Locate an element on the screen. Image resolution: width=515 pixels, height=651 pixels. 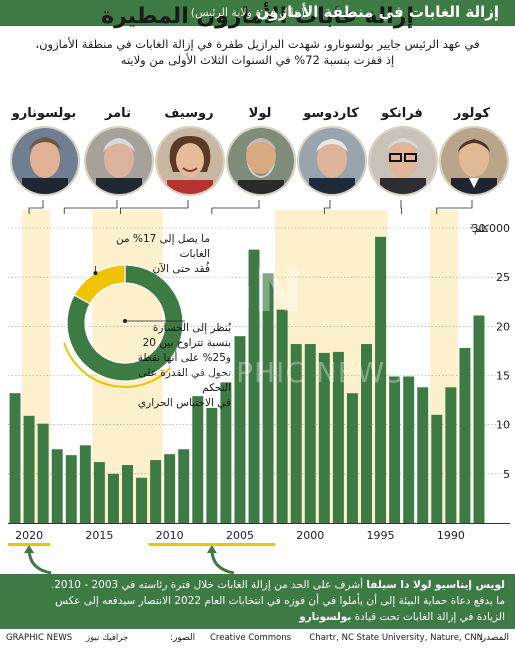
president-name-cardoso: كاردوسو is located at coordinates (331, 113).